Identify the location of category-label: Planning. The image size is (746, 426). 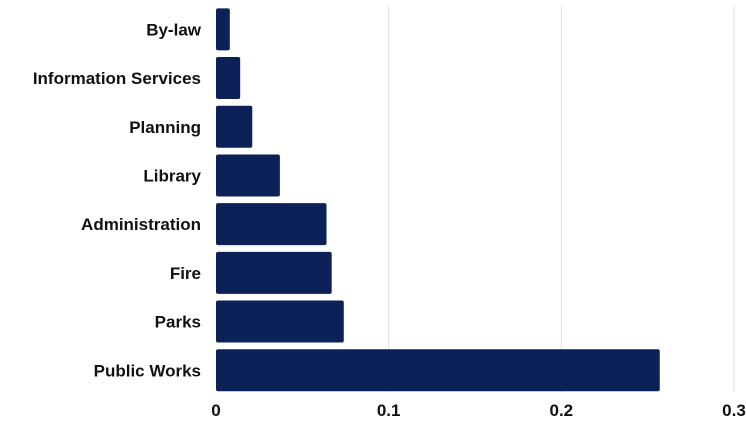
(165, 127).